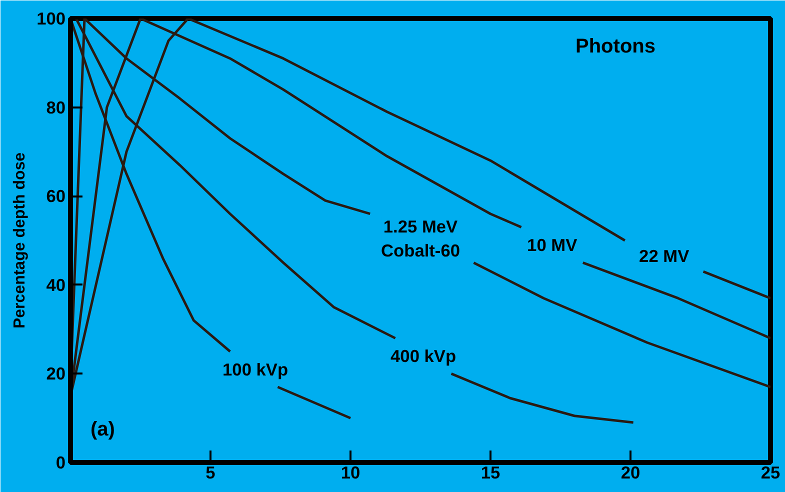  Describe the element at coordinates (350, 472) in the screenshot. I see `x-tick-label: 10` at that location.